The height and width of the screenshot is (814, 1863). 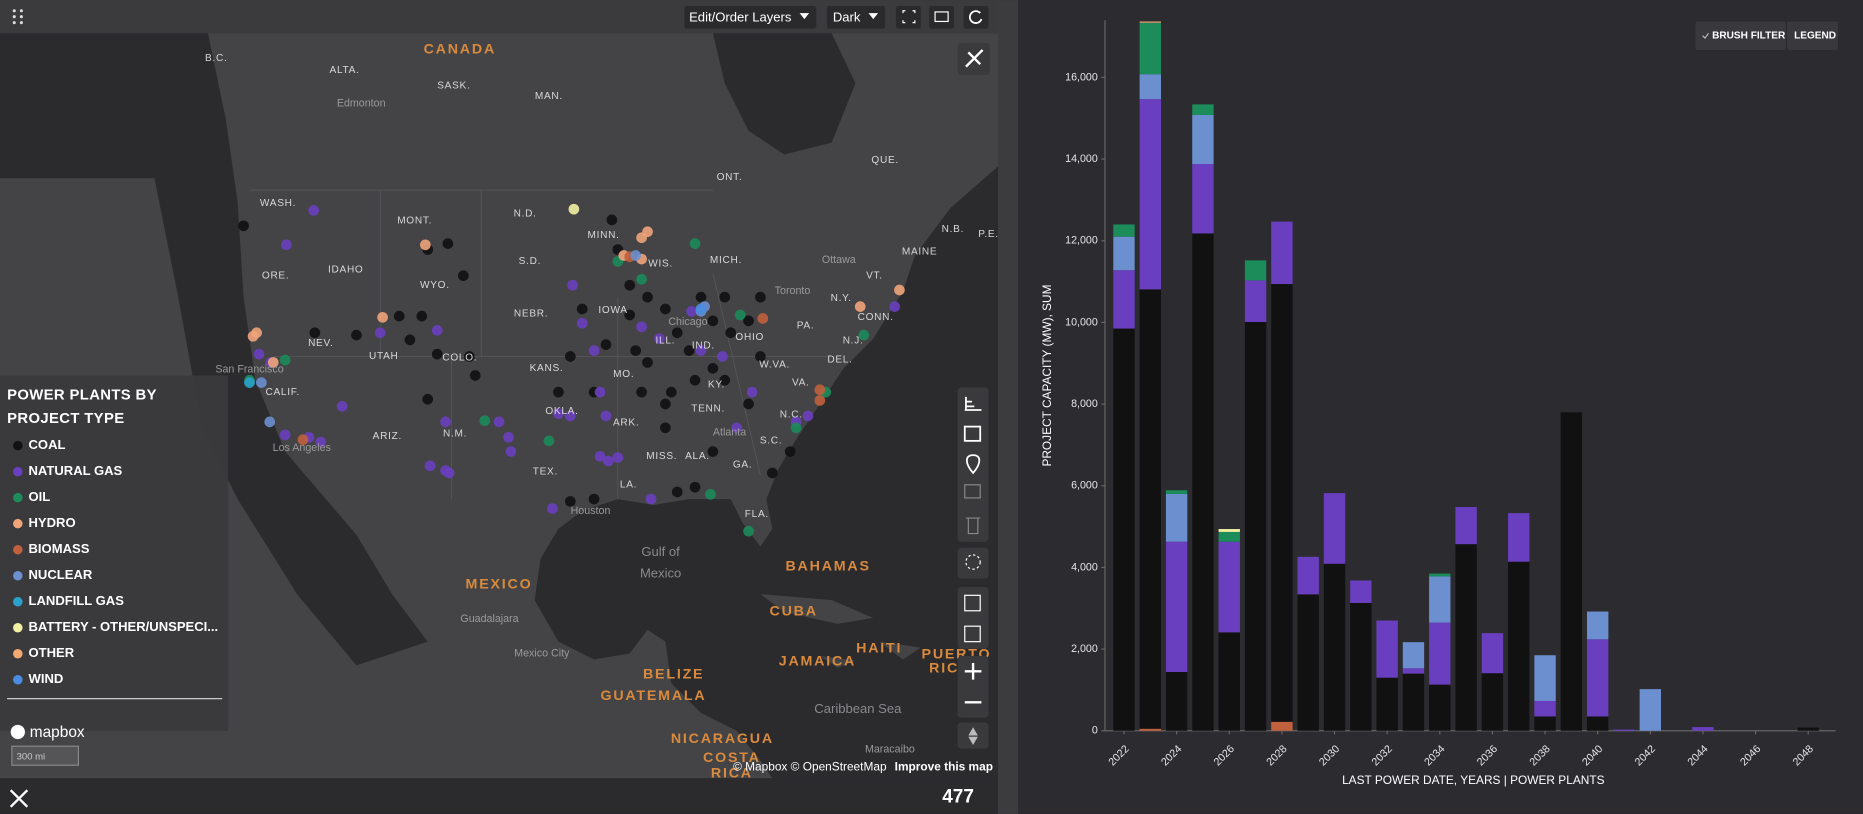 I want to click on delete-button, so click(x=973, y=526).